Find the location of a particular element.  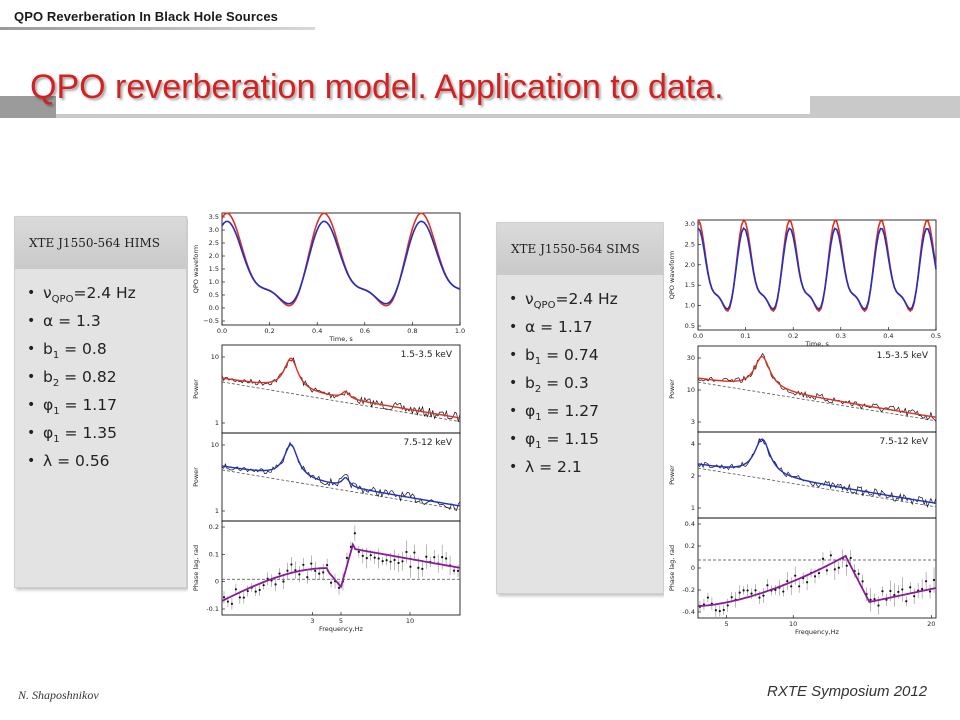

parameter-value: = 0.8 is located at coordinates (83, 349).